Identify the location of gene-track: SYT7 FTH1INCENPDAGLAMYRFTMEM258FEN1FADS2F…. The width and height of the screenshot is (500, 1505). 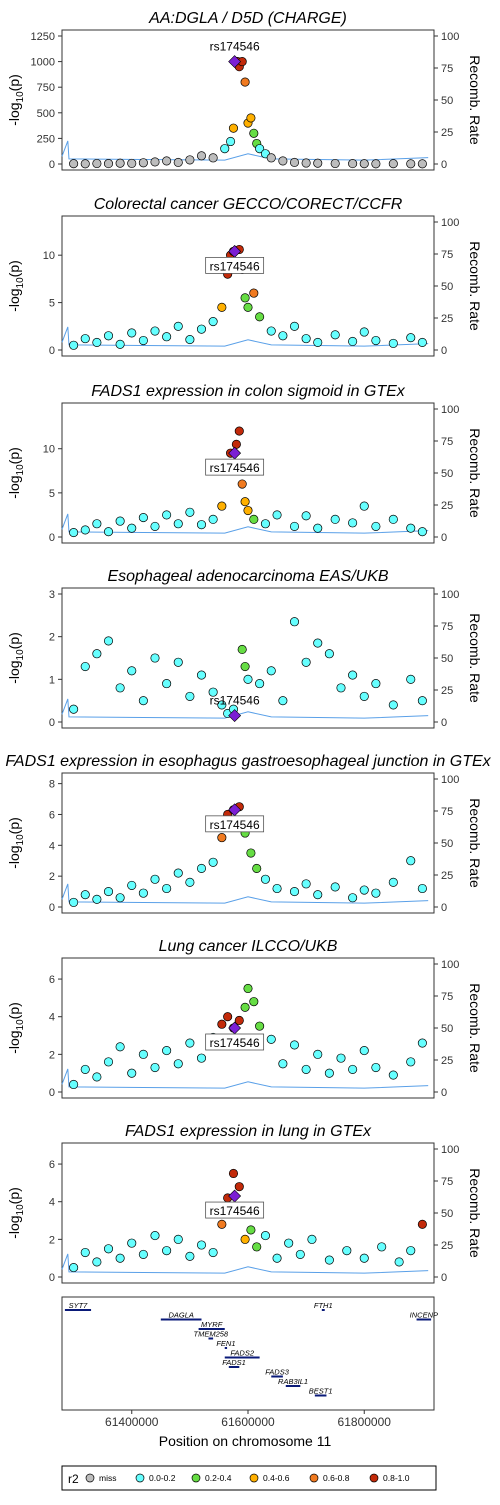
(249, 1372).